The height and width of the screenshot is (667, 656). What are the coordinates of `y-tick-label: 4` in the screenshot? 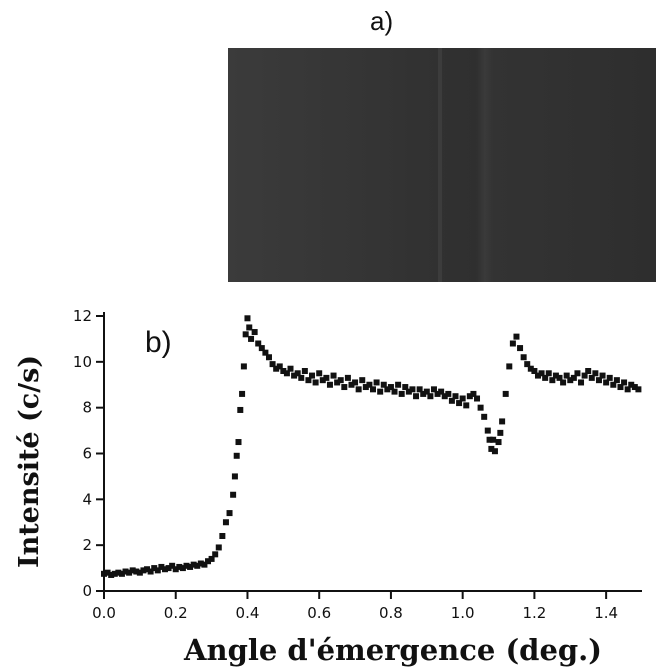 It's located at (87, 499).